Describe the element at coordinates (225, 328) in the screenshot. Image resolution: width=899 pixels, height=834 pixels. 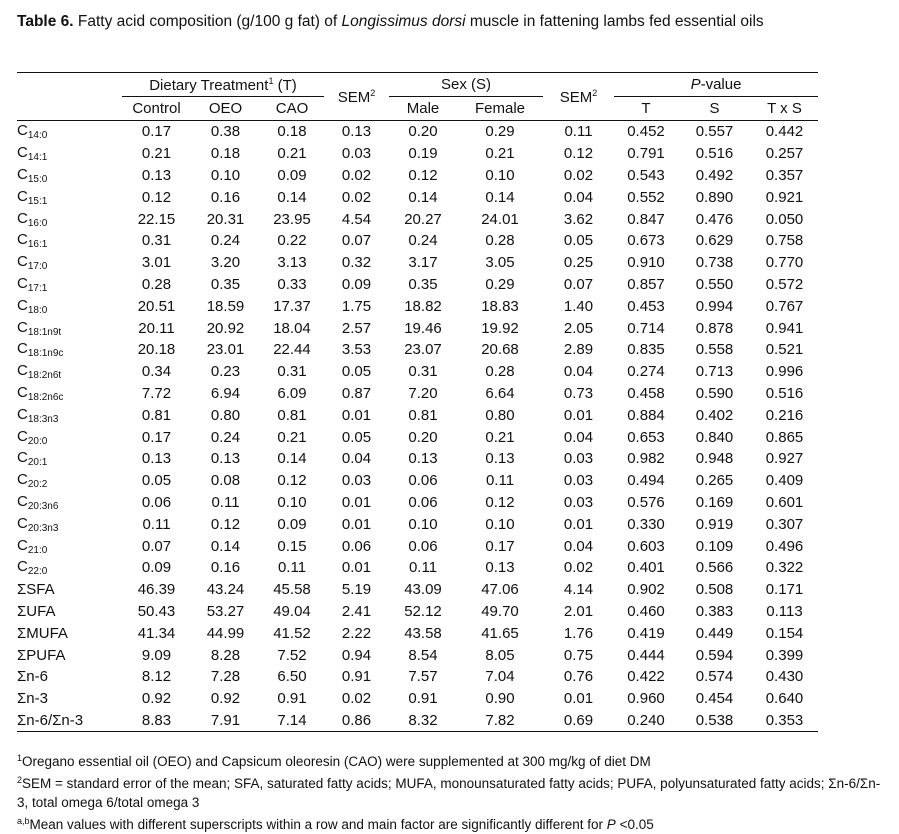
I see `table-cell: 20.92` at that location.